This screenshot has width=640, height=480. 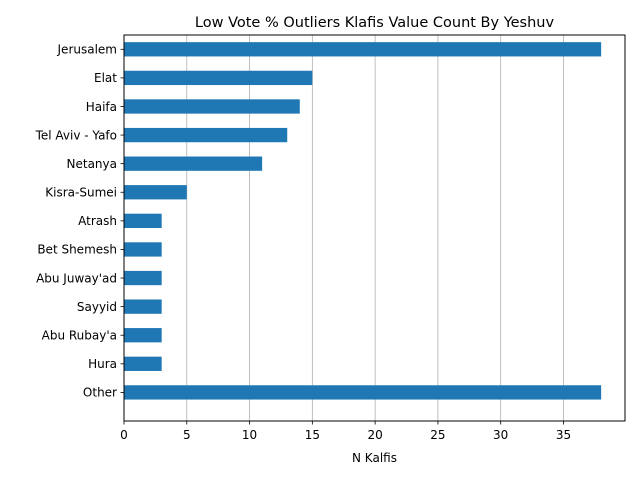 I want to click on y-tick-label: Elat, so click(x=105, y=78).